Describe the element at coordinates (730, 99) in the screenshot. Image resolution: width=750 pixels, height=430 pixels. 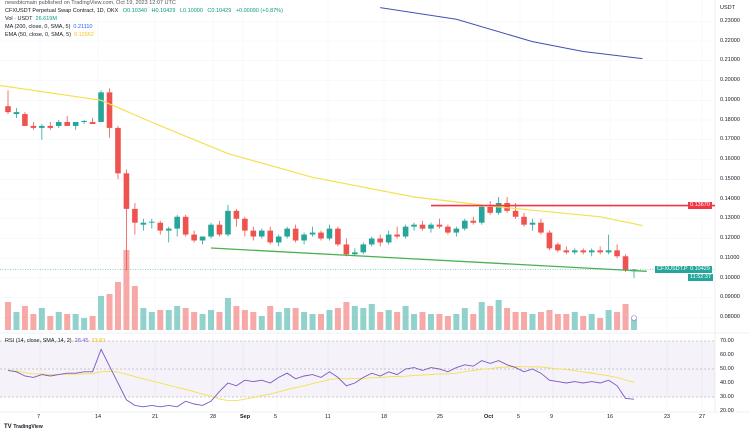
I see `price-tick: 0.19000` at that location.